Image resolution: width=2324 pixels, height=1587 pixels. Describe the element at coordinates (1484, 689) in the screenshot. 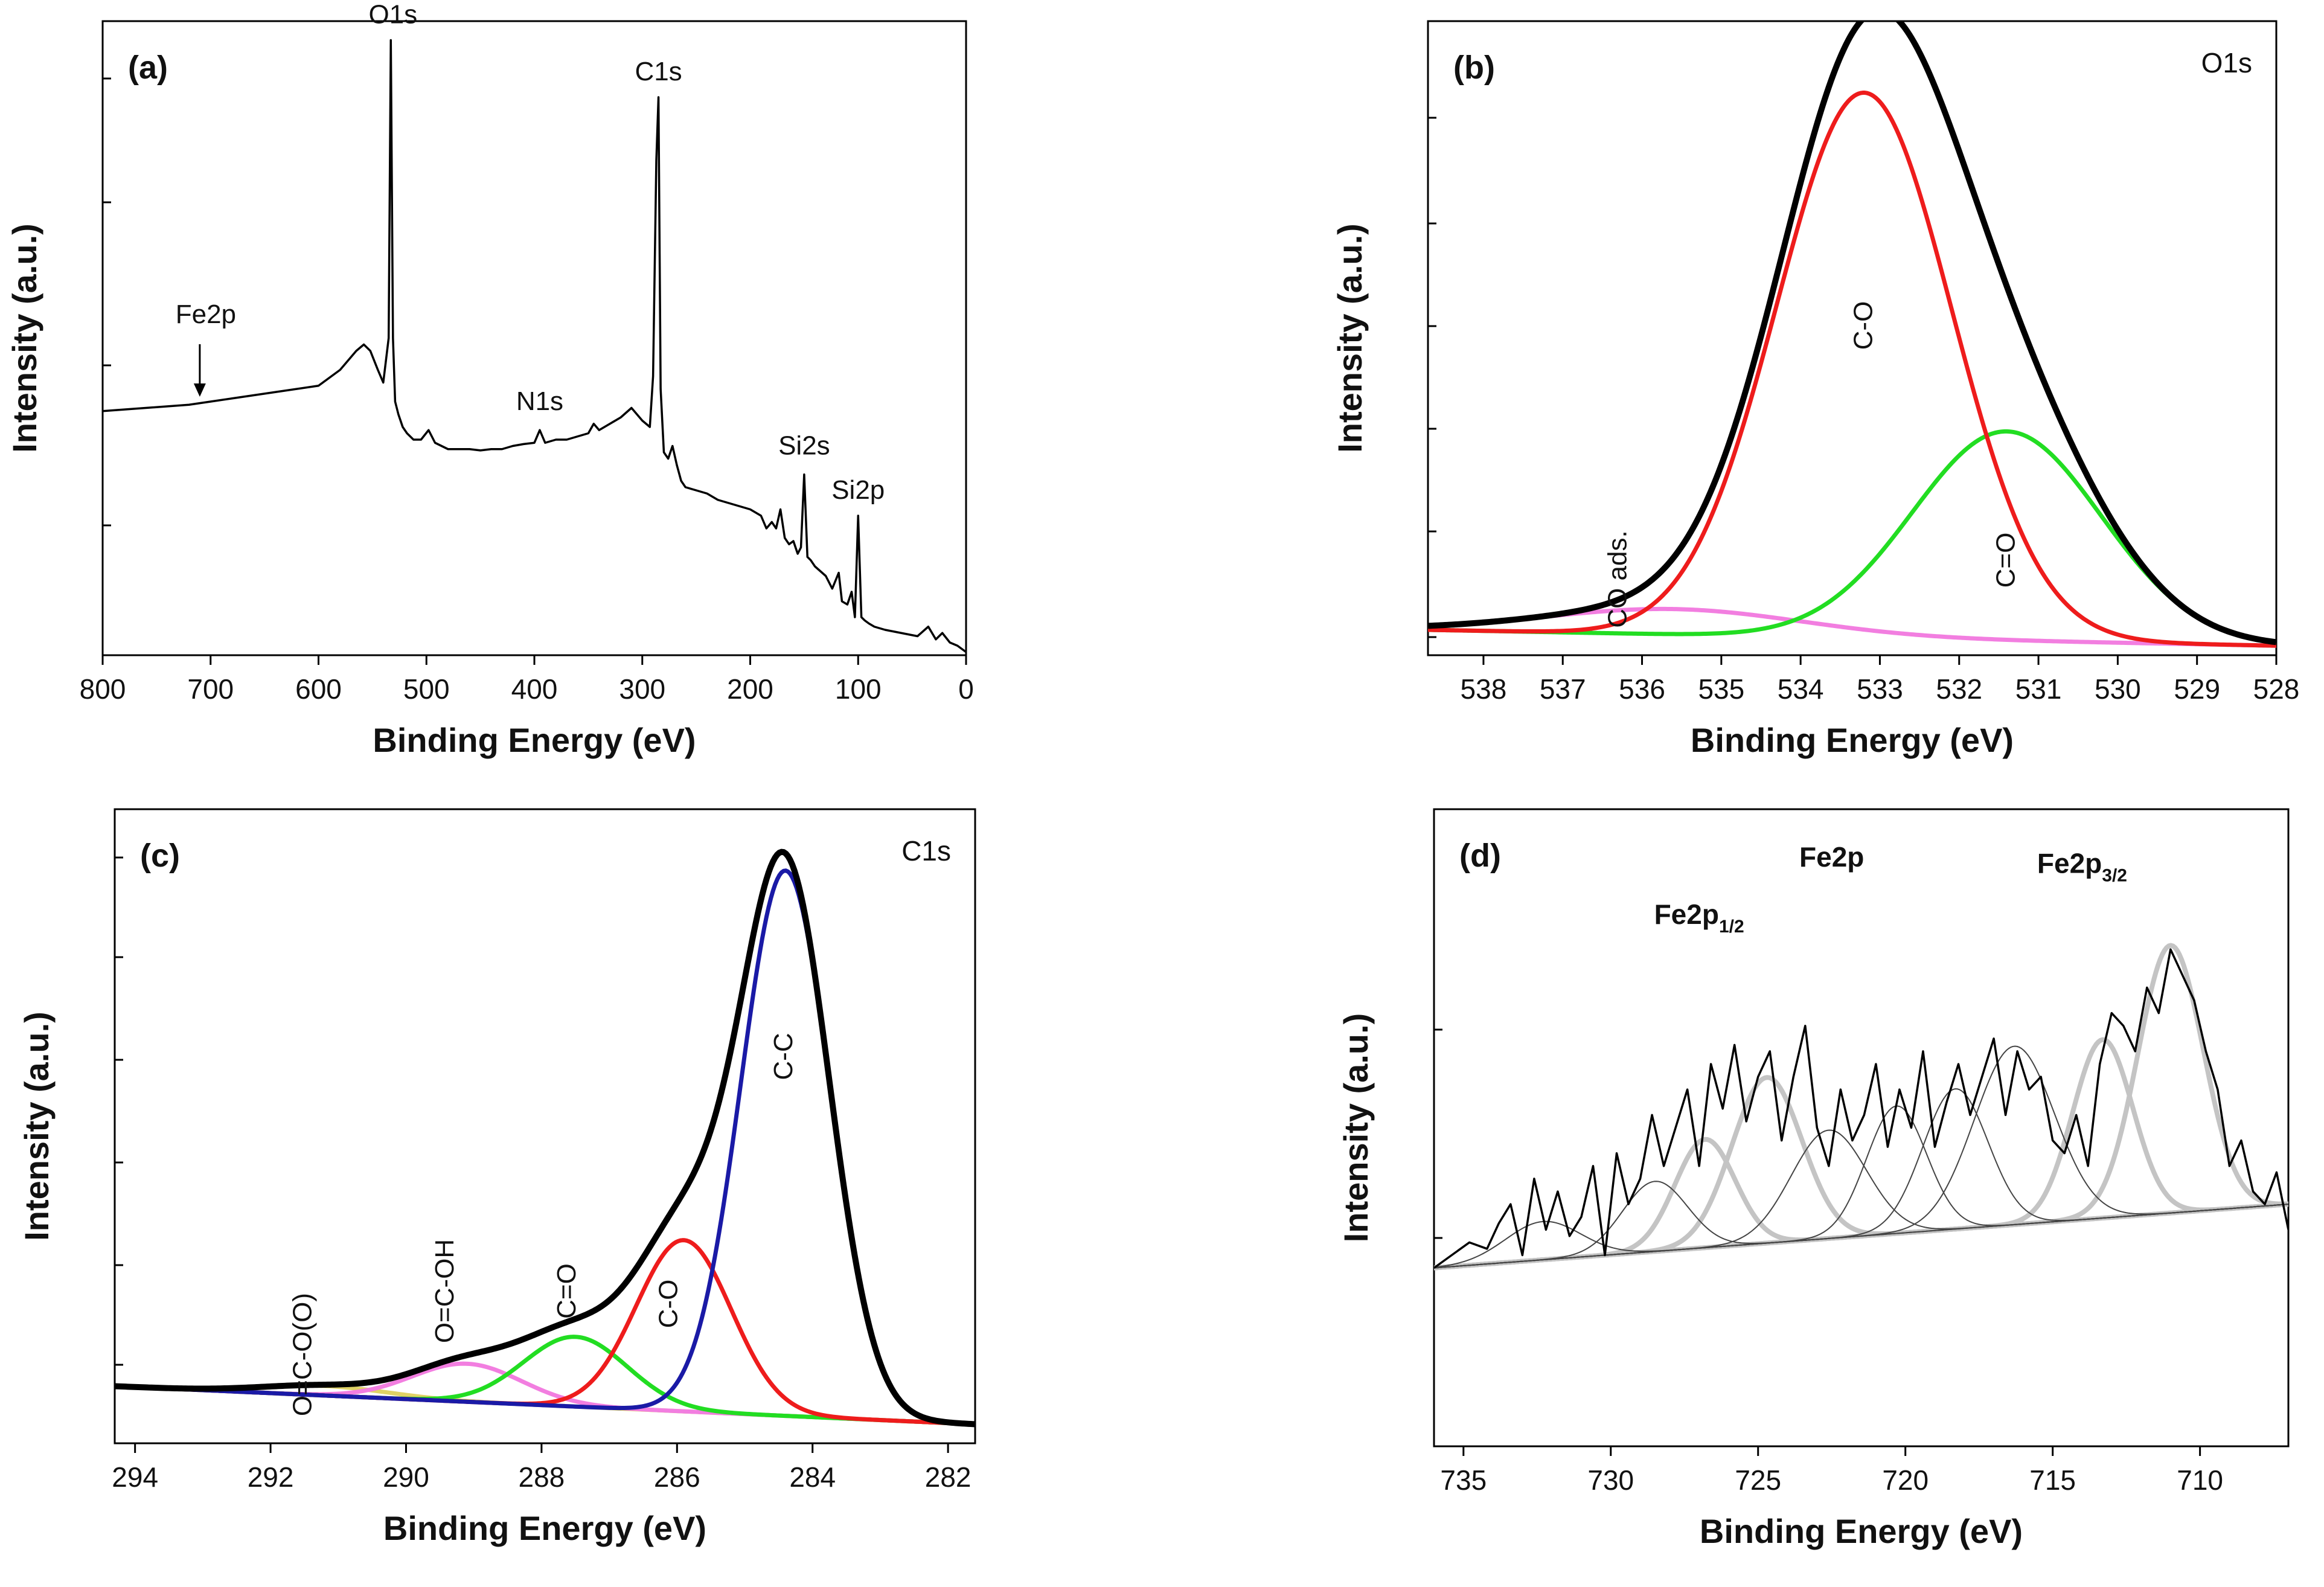

I see `x-tick-label: 538` at that location.